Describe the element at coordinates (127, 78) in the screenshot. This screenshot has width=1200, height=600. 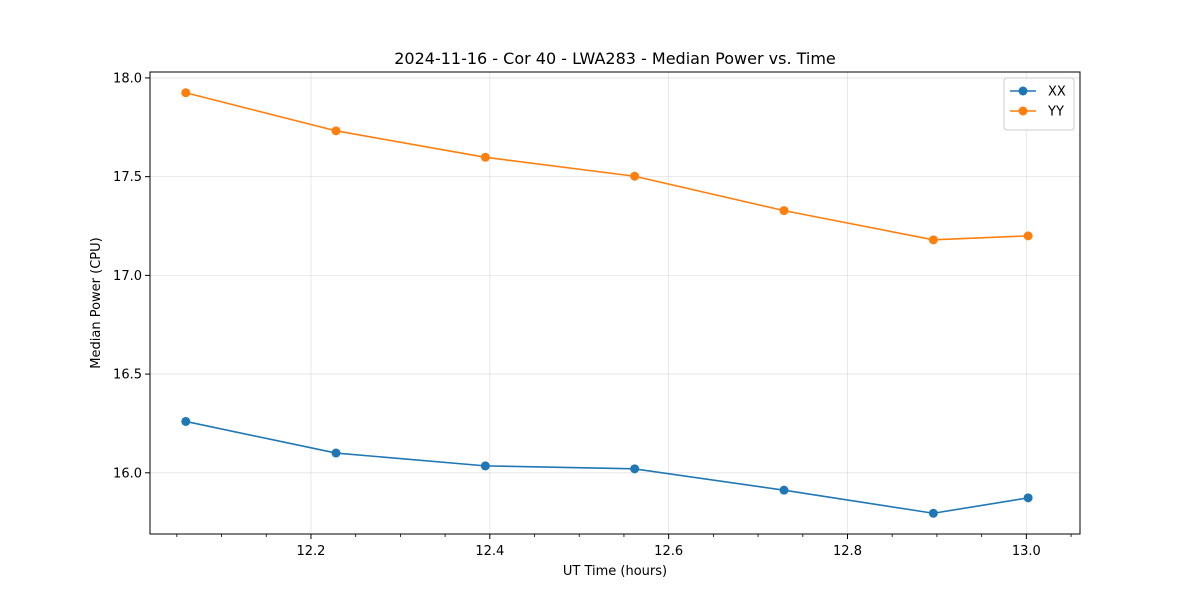
I see `y-tick-label: 18.0` at that location.